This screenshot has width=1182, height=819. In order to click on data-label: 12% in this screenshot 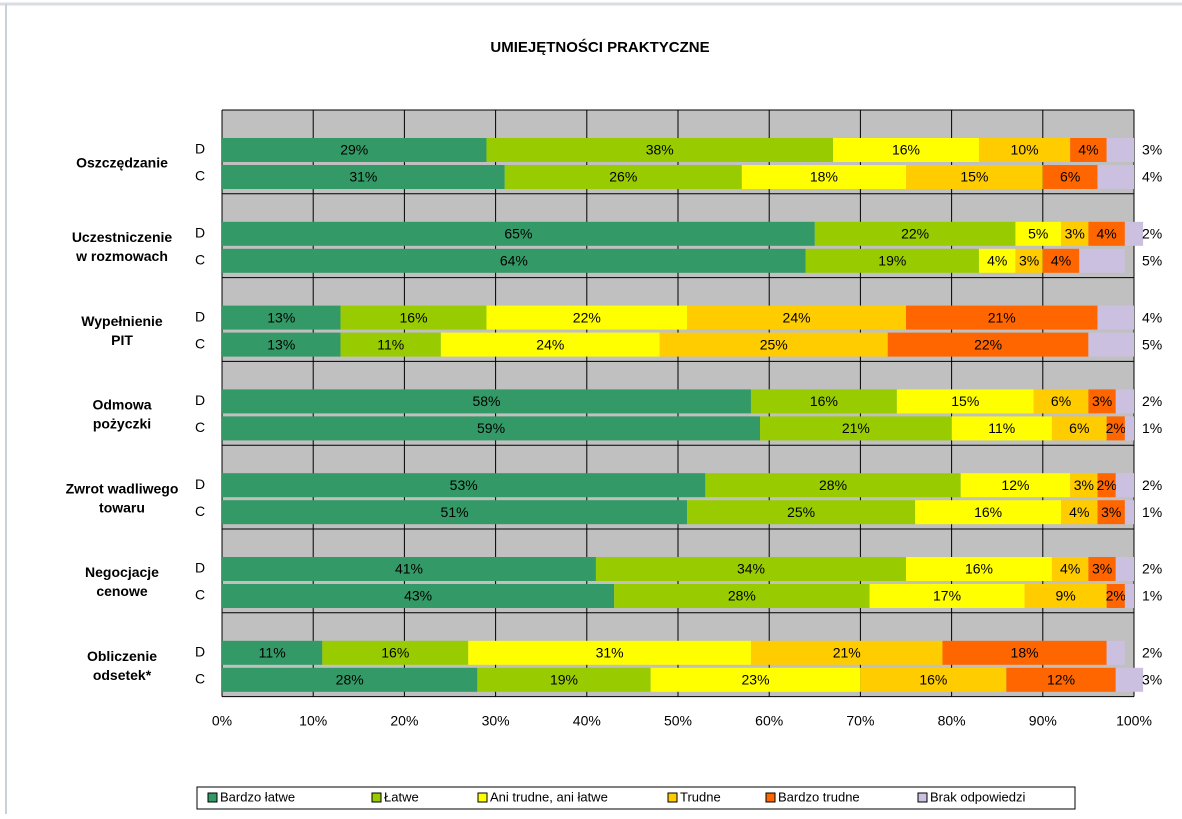, I will do `click(1015, 485)`.